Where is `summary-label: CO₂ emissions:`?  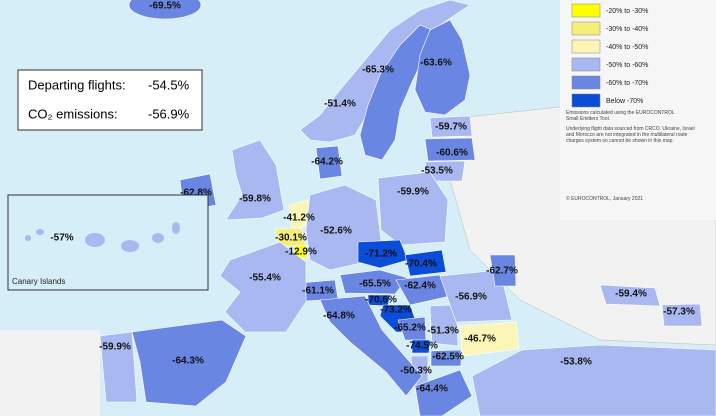 summary-label: CO₂ emissions: is located at coordinates (73, 113).